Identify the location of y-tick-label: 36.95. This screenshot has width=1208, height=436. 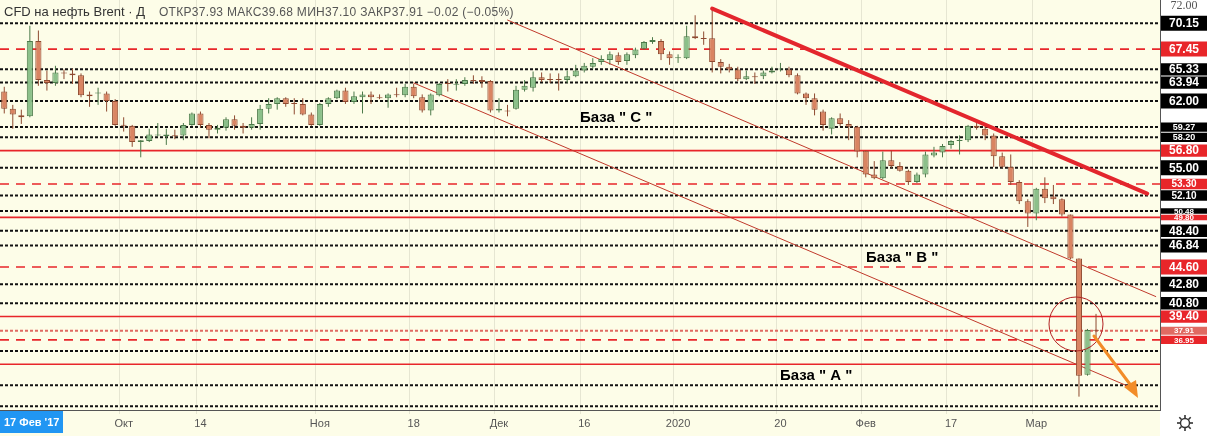
(1184, 340).